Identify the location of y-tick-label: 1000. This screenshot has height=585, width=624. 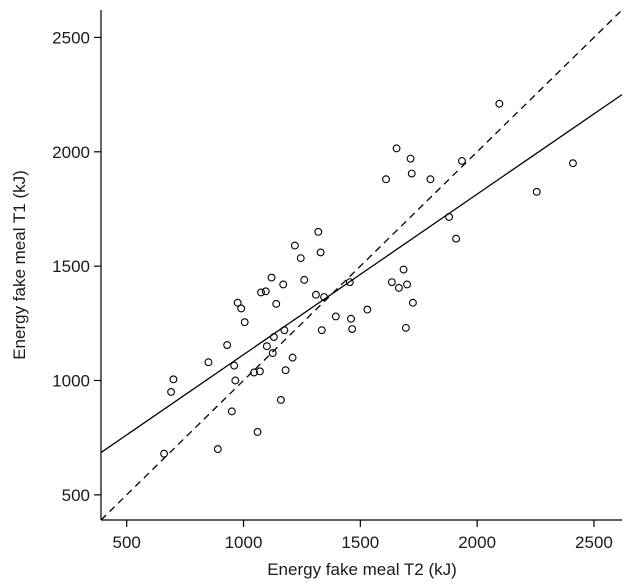
(71, 380).